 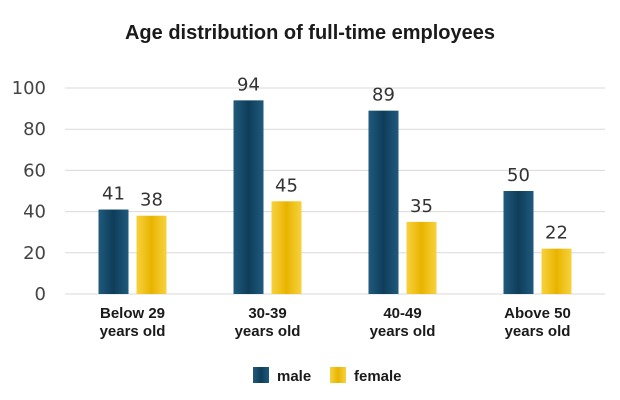 I want to click on data-label: 41, so click(x=113, y=194).